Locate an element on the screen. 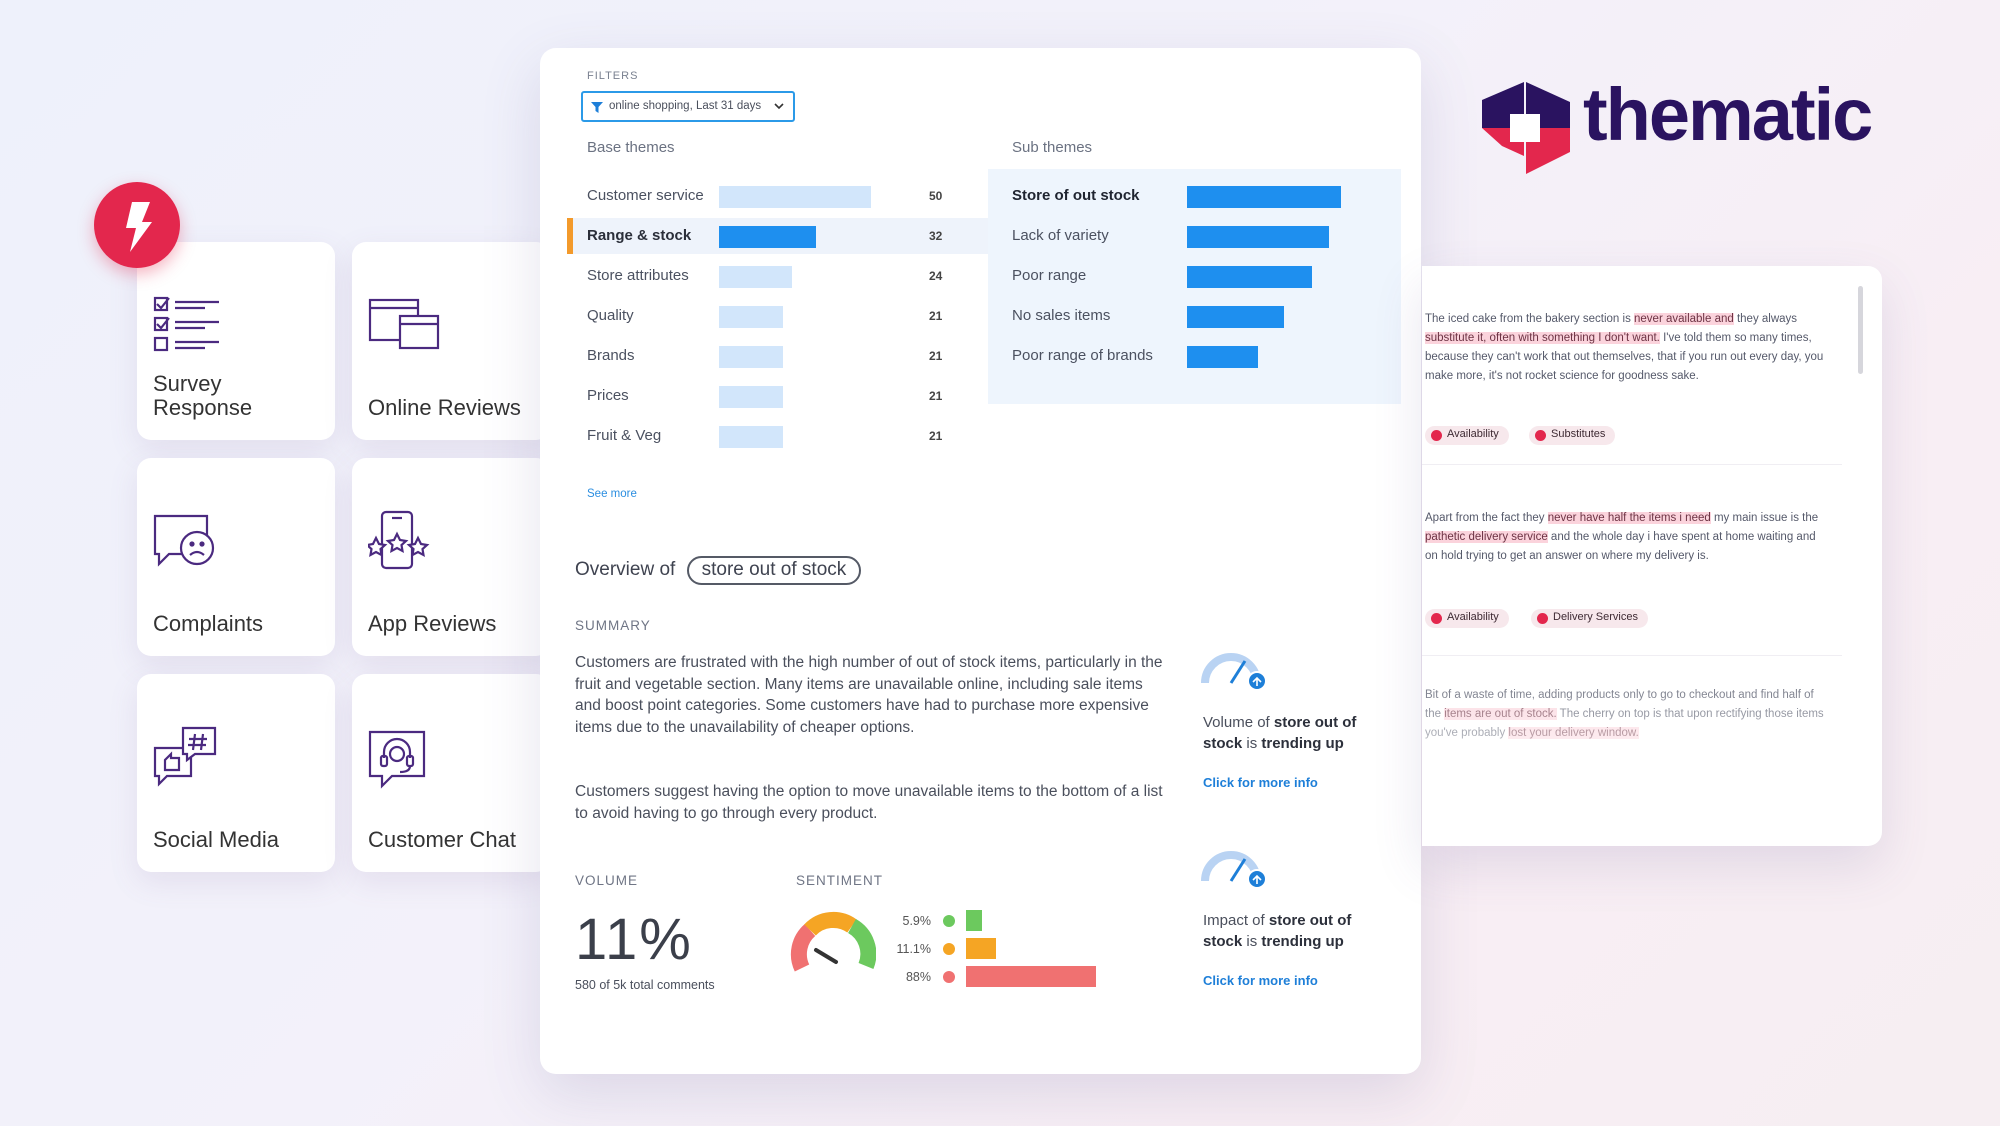 This screenshot has width=2000, height=1126. see-more-link: See more is located at coordinates (612, 494).